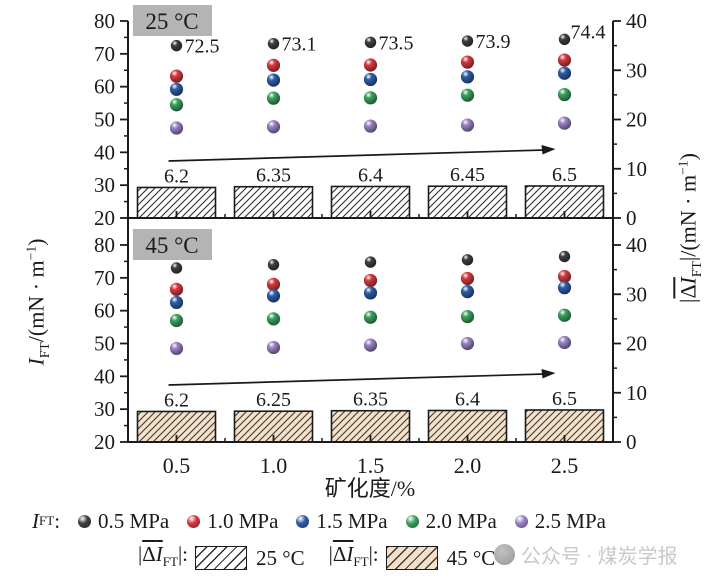 This screenshot has width=720, height=578. Describe the element at coordinates (689, 228) in the screenshot. I see `right-axis-title: |ΔIFT|/(mN · m−1)` at that location.